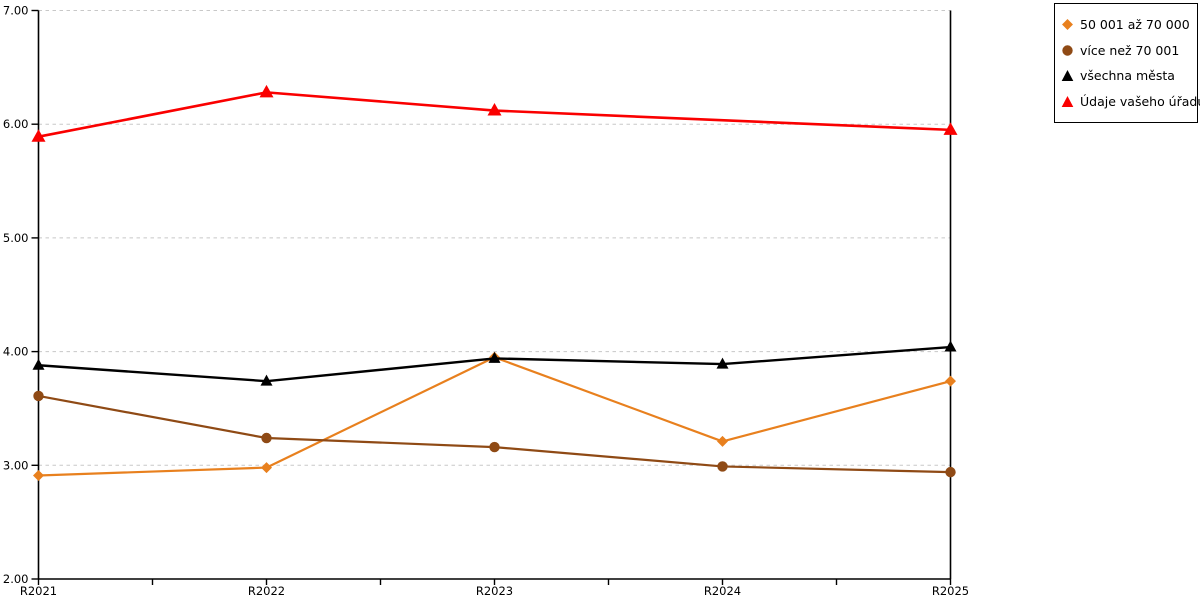 The image size is (1200, 600). Describe the element at coordinates (494, 591) in the screenshot. I see `x-axis-label: R2023` at that location.